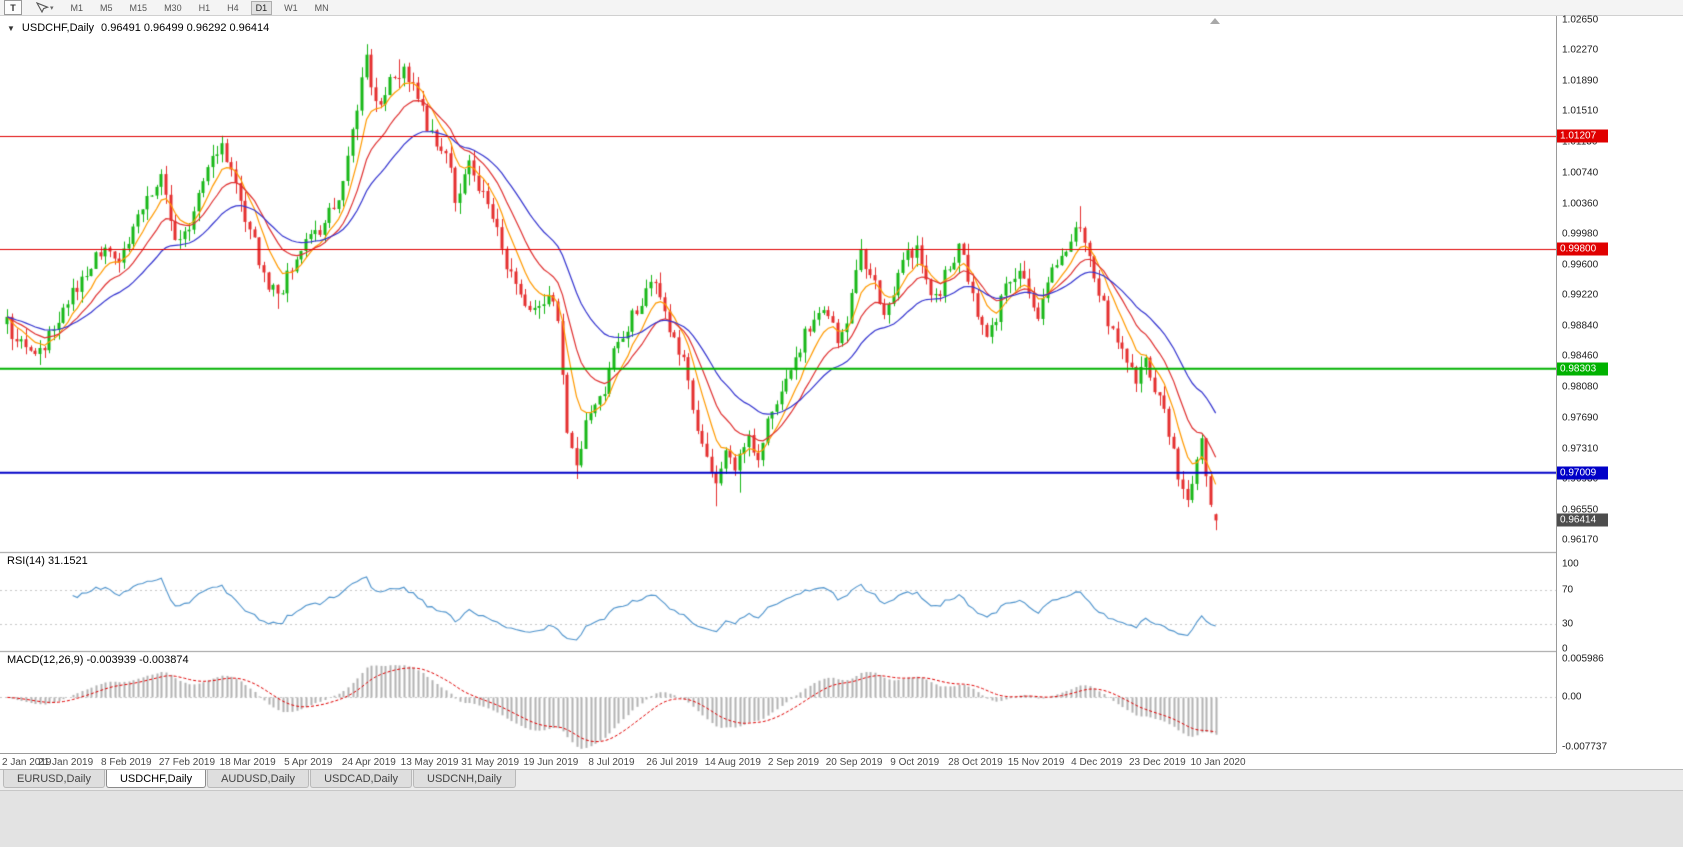 This screenshot has width=1683, height=847. What do you see at coordinates (368, 762) in the screenshot?
I see `date-axis-label: 24 Apr 2019` at bounding box center [368, 762].